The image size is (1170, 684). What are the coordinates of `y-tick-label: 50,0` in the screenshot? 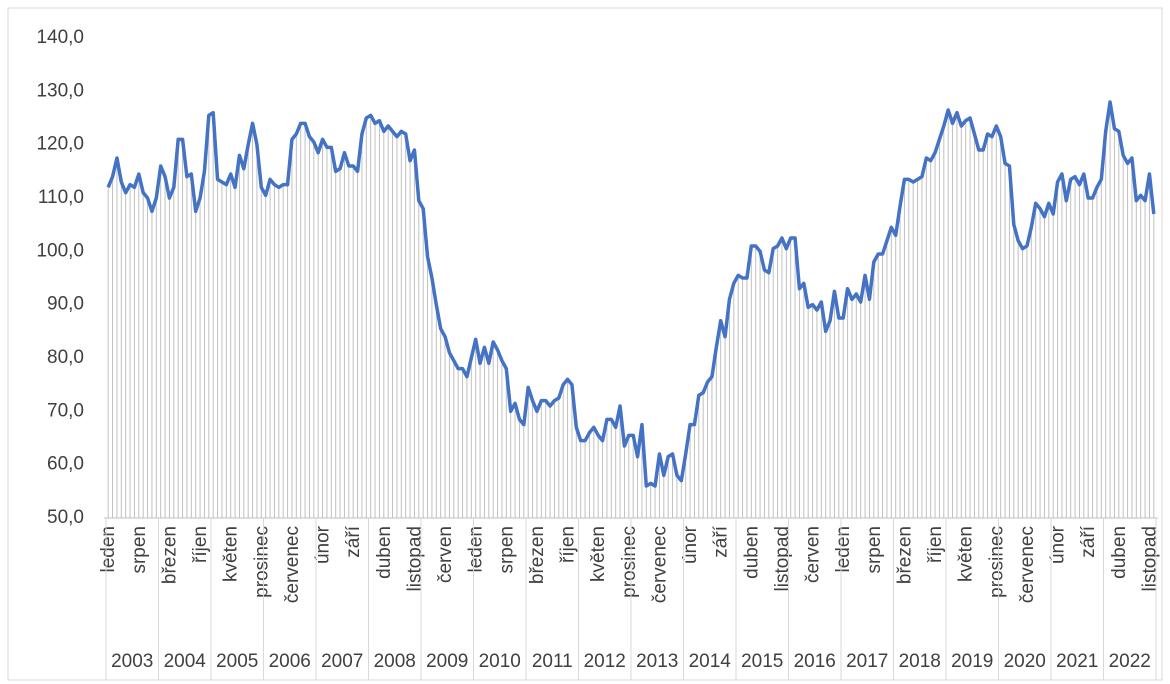 It's located at (65, 517).